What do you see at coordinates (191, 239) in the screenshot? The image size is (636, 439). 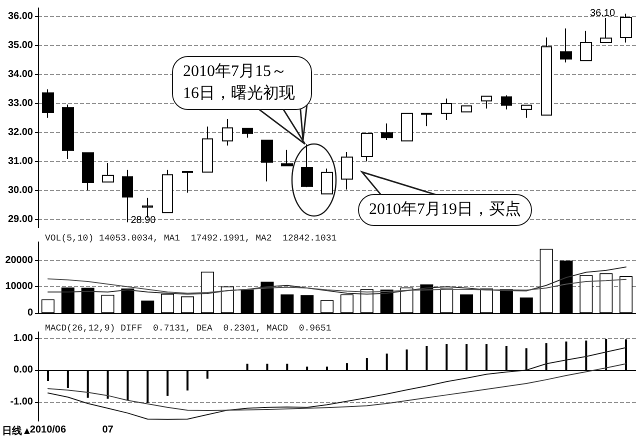 I see `chart-title: VOL(5,10) 14053.0034, MA1 17492.1991, MA2 12842.1031` at bounding box center [191, 239].